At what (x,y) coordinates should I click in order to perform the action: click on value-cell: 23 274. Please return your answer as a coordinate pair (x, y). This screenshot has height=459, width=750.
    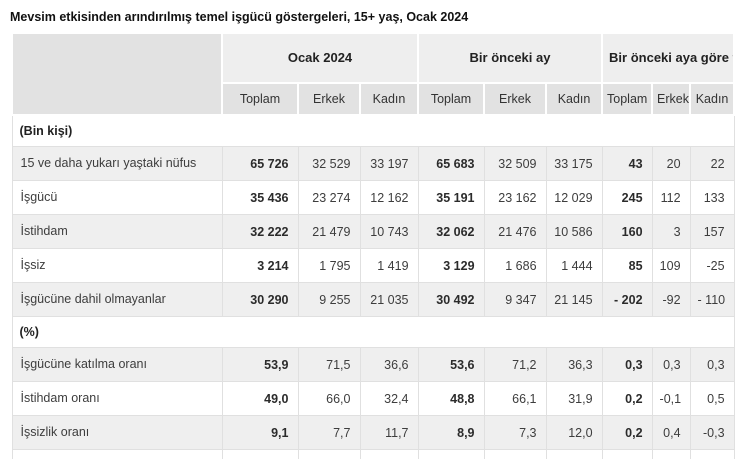
    Looking at the image, I should click on (329, 197).